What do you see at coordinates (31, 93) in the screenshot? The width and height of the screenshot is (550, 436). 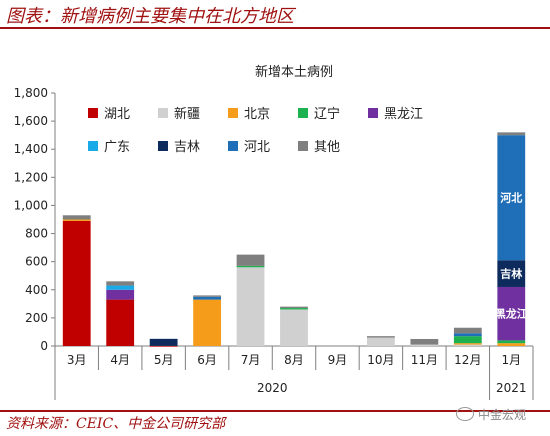 I see `y-tick-label: 1,800` at bounding box center [31, 93].